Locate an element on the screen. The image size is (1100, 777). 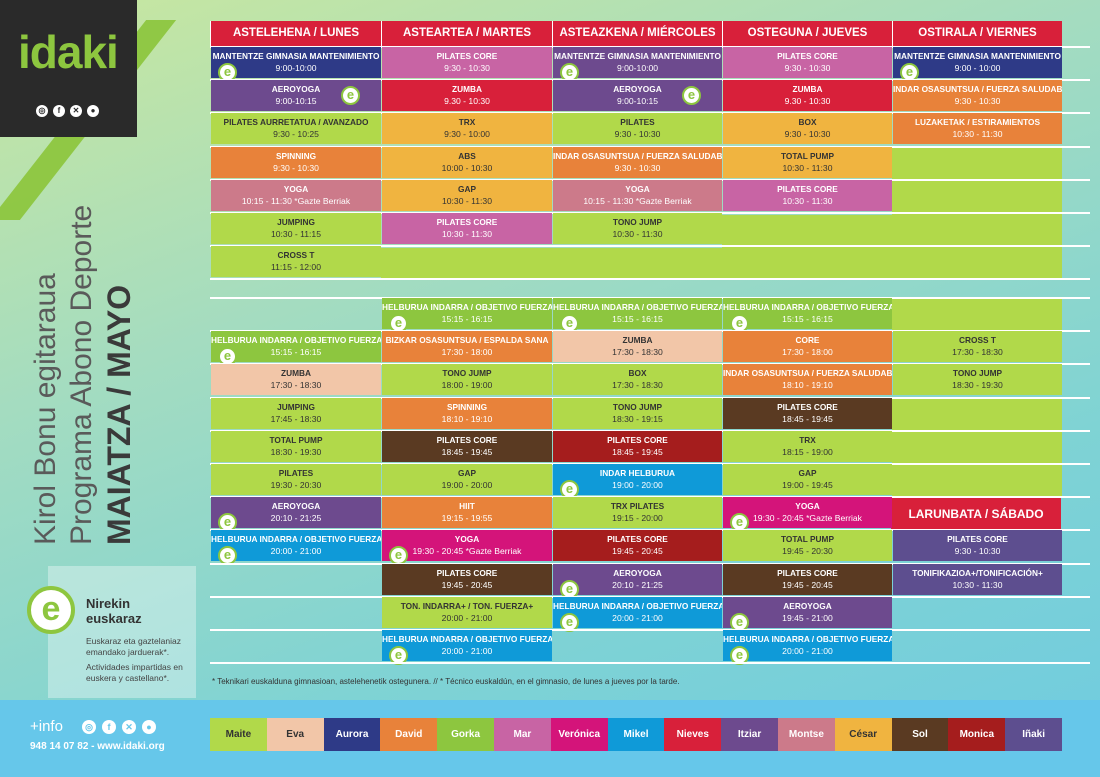
class-cell: CROSS T 11:15 - 12:00 is located at coordinates (296, 261).